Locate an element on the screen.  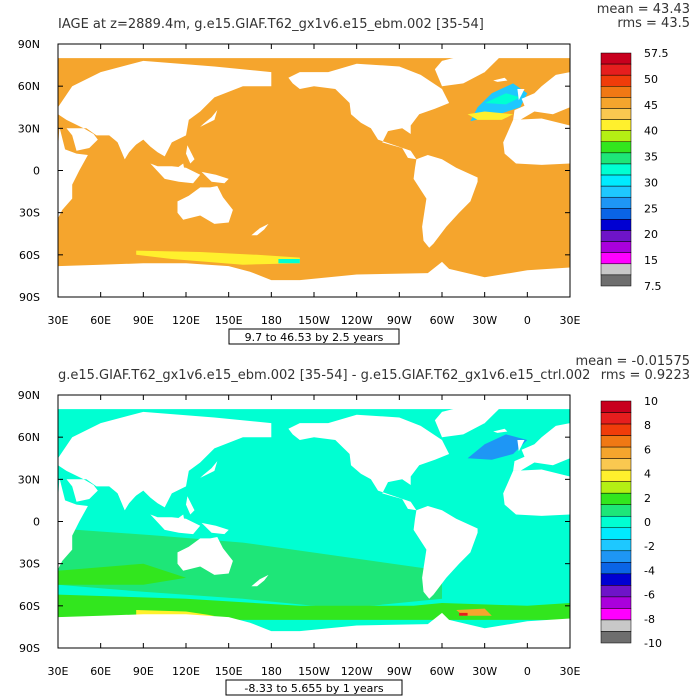
accent-southern-teal is located at coordinates (289, 261).